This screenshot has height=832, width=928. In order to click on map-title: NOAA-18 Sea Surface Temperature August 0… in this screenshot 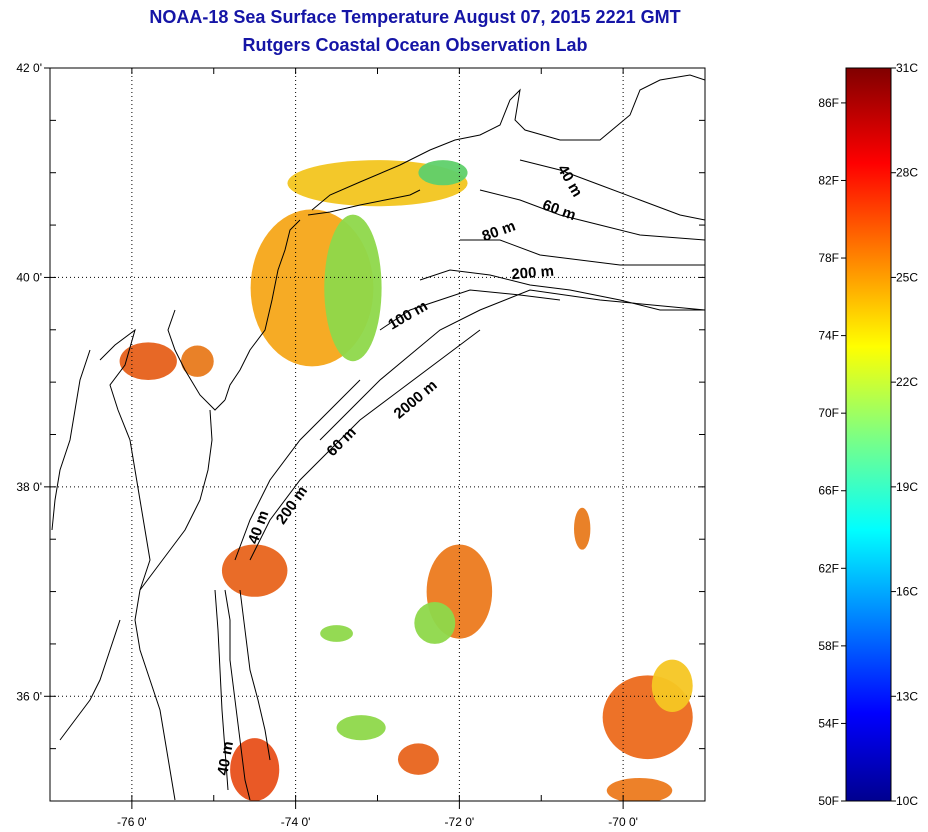, I will do `click(415, 17)`.